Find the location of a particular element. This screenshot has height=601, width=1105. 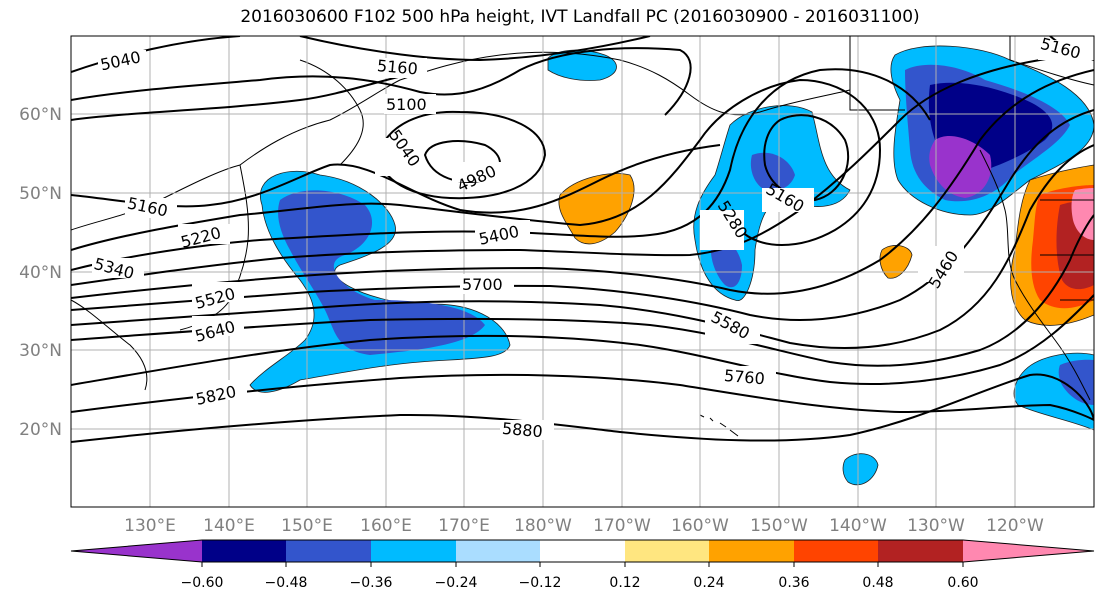

colorbar-tick-label: 0.48 is located at coordinates (877, 583).